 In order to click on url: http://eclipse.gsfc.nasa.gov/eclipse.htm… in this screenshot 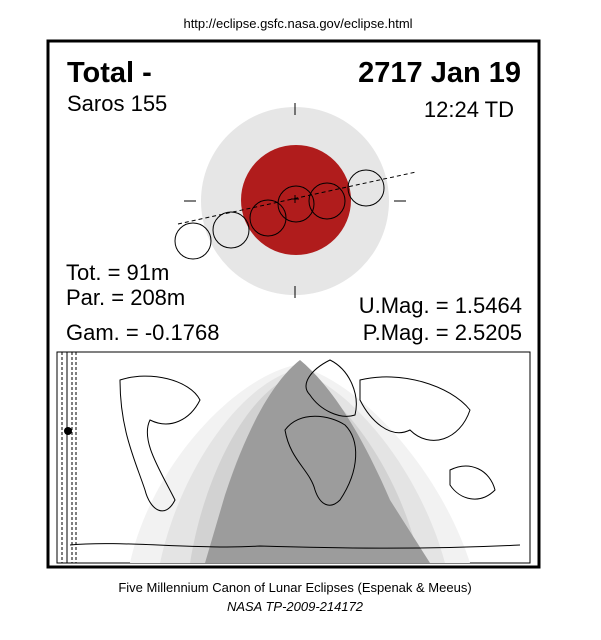, I will do `click(297, 23)`.